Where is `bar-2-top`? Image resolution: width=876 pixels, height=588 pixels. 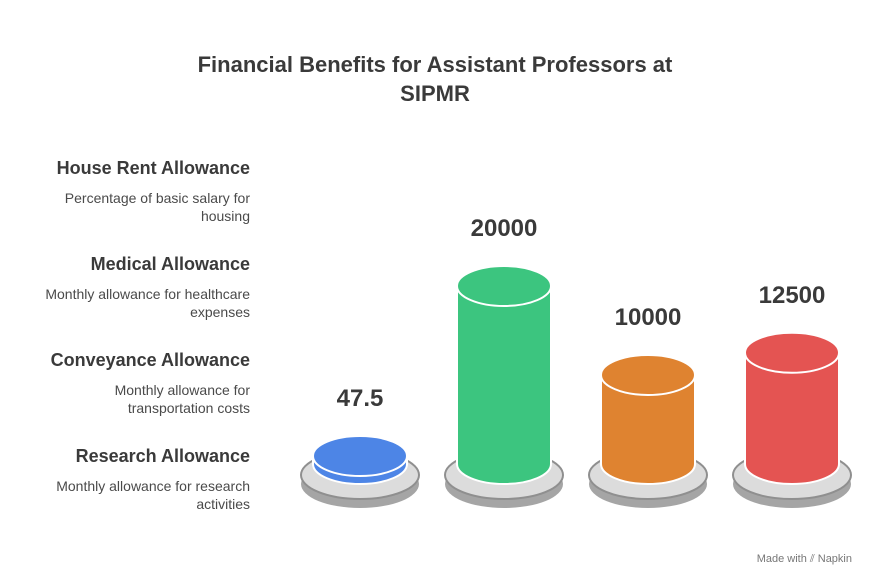
bar-2-top is located at coordinates (504, 286).